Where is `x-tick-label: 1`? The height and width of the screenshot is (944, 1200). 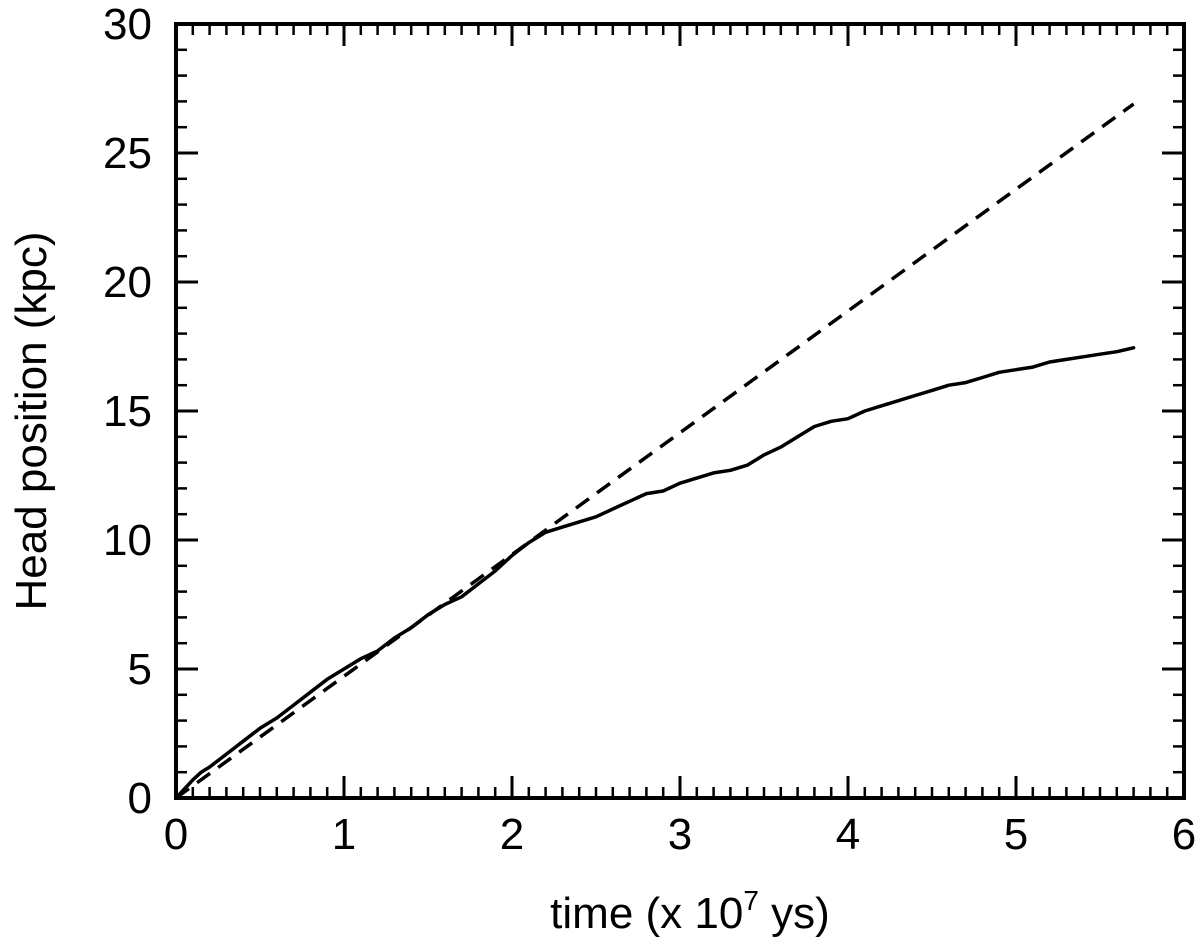 x-tick-label: 1 is located at coordinates (344, 834).